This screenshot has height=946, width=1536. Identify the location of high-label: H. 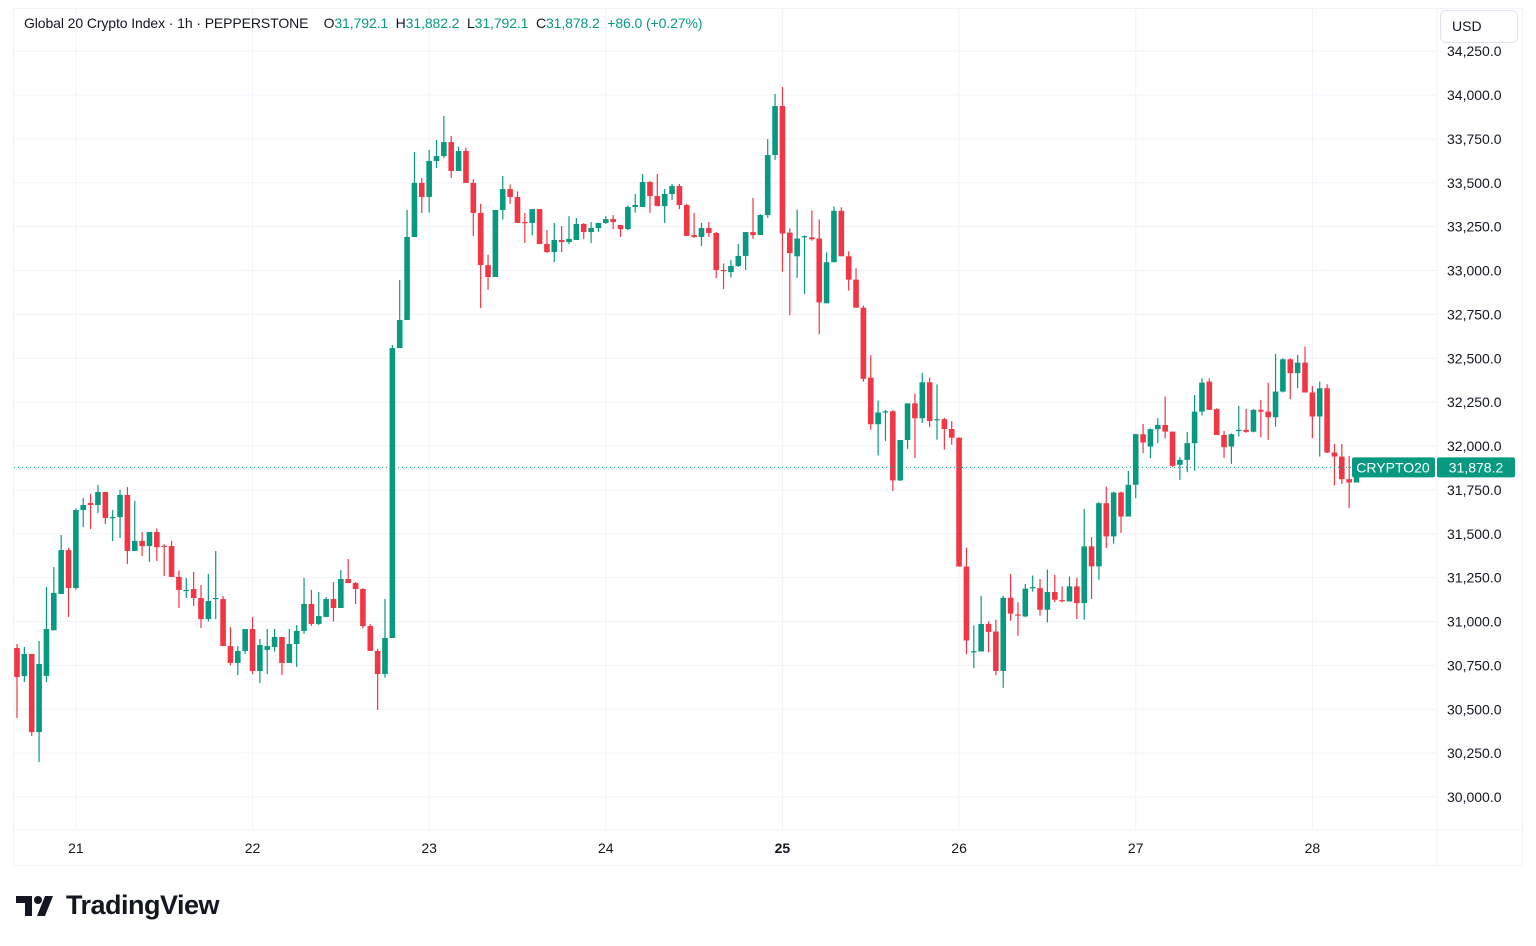
(400, 23).